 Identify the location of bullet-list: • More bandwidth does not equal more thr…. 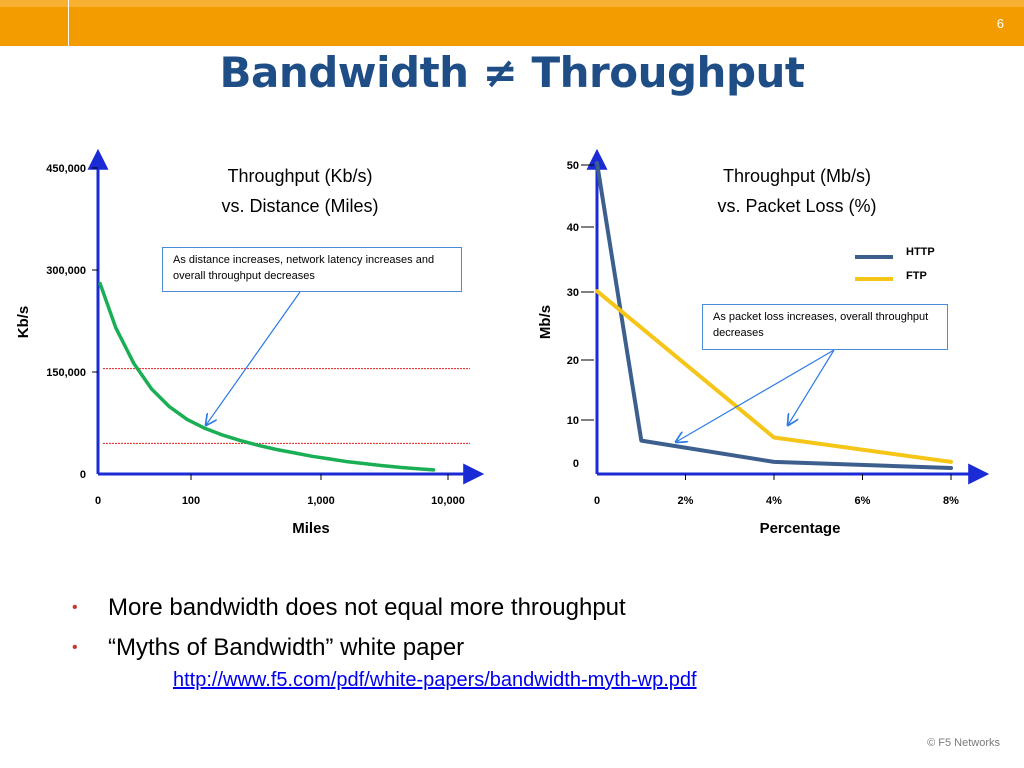
(349, 628).